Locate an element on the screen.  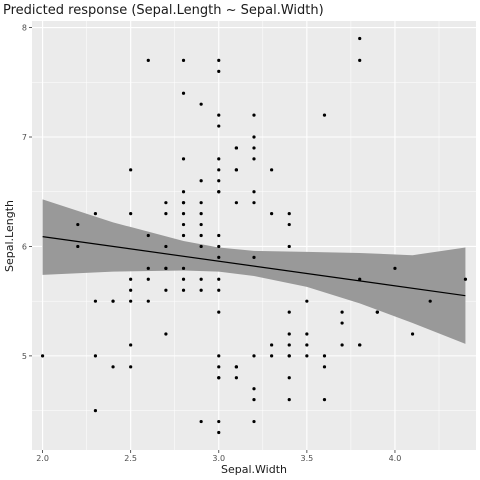
regression-line is located at coordinates (254, 266).